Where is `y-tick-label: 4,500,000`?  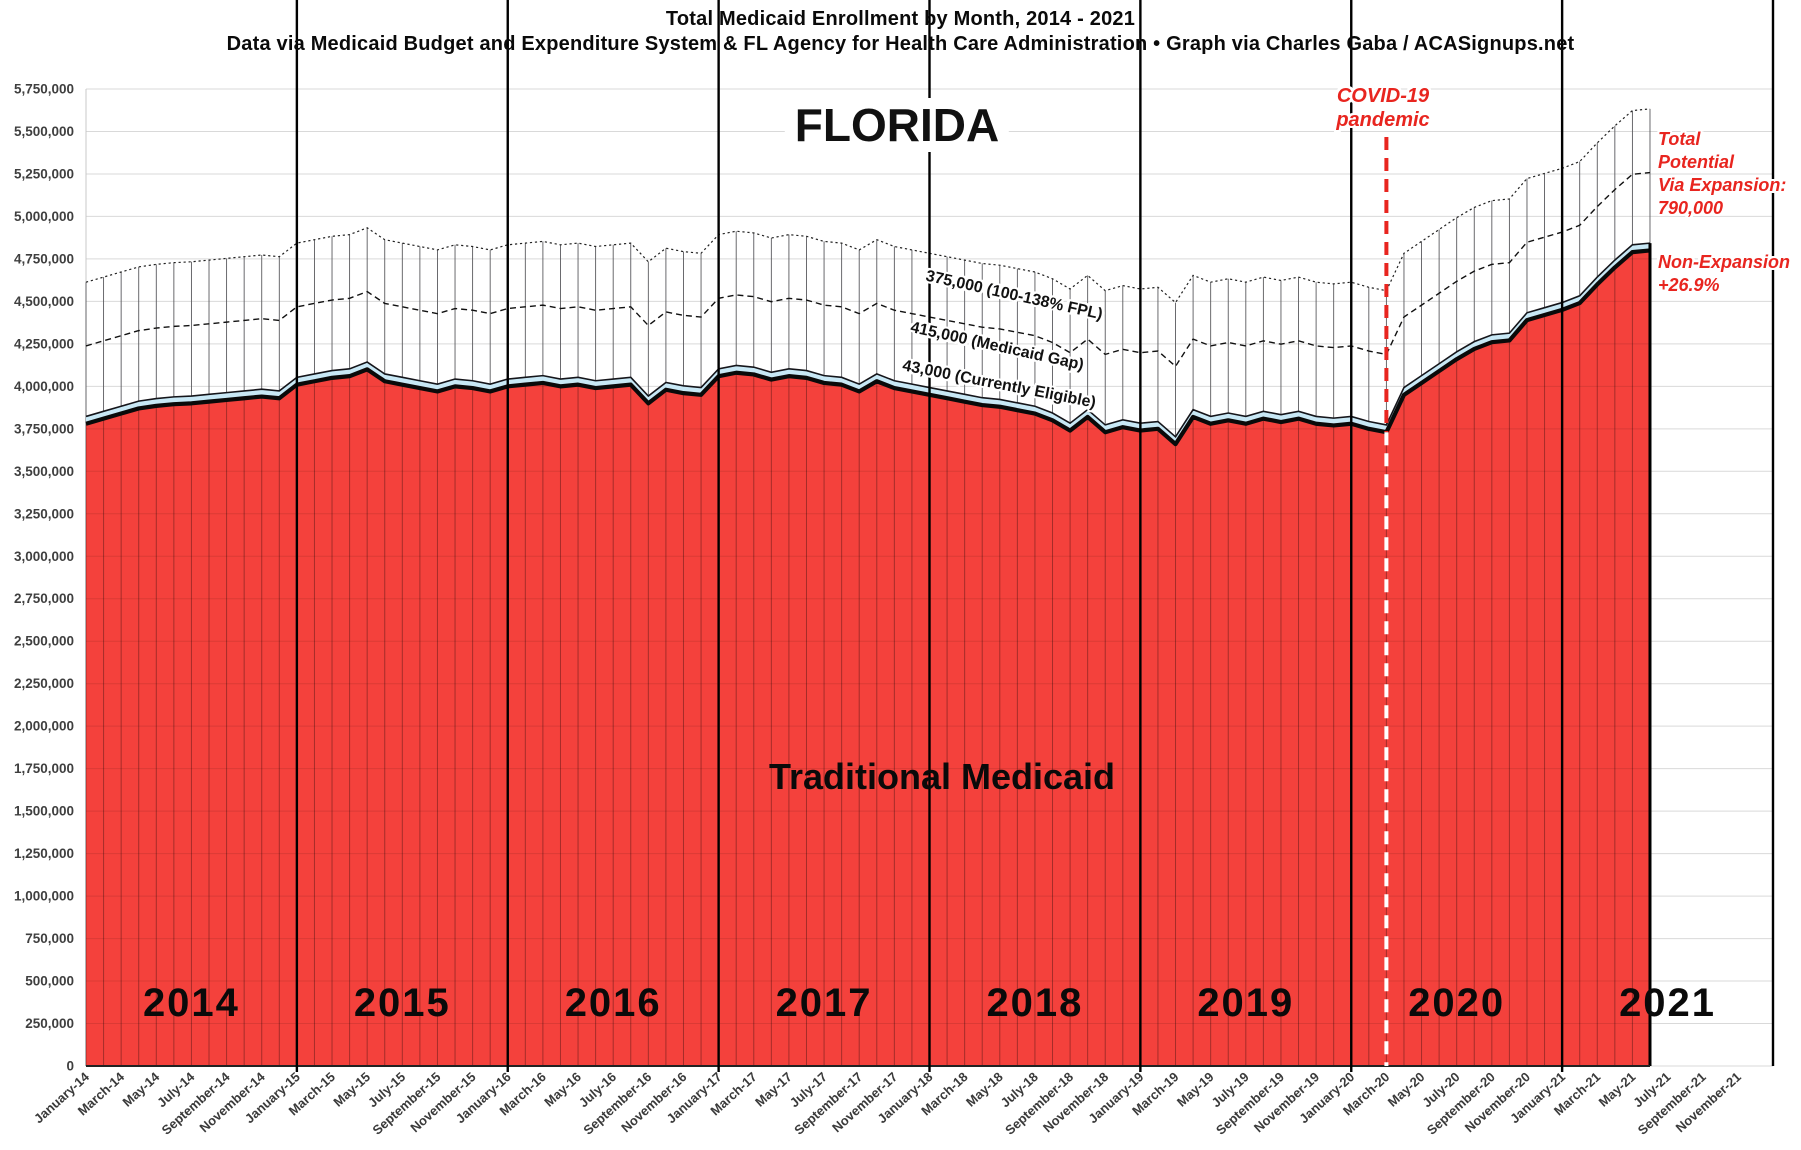 y-tick-label: 4,500,000 is located at coordinates (44, 301).